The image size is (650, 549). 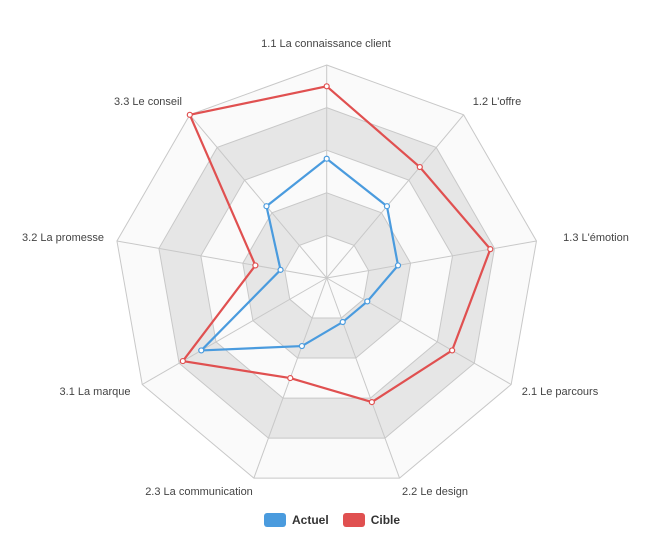 What do you see at coordinates (310, 520) in the screenshot?
I see `legend-label-actuel: Actuel` at bounding box center [310, 520].